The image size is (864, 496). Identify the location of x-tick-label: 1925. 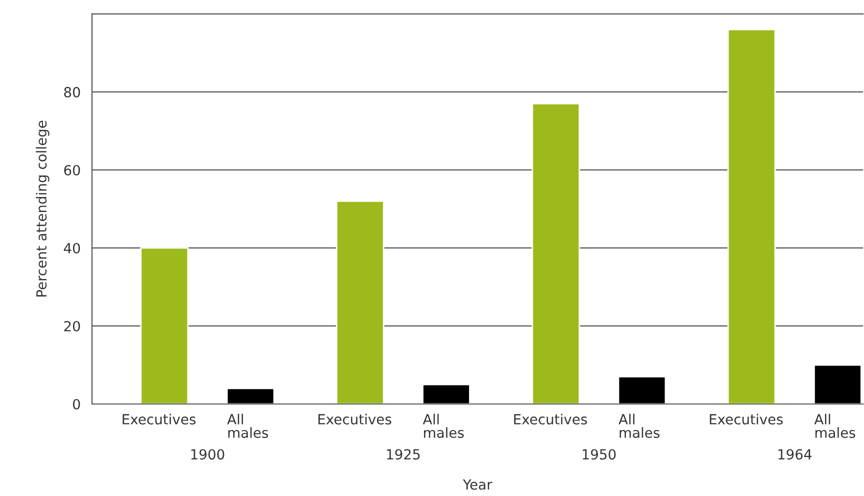
(403, 454).